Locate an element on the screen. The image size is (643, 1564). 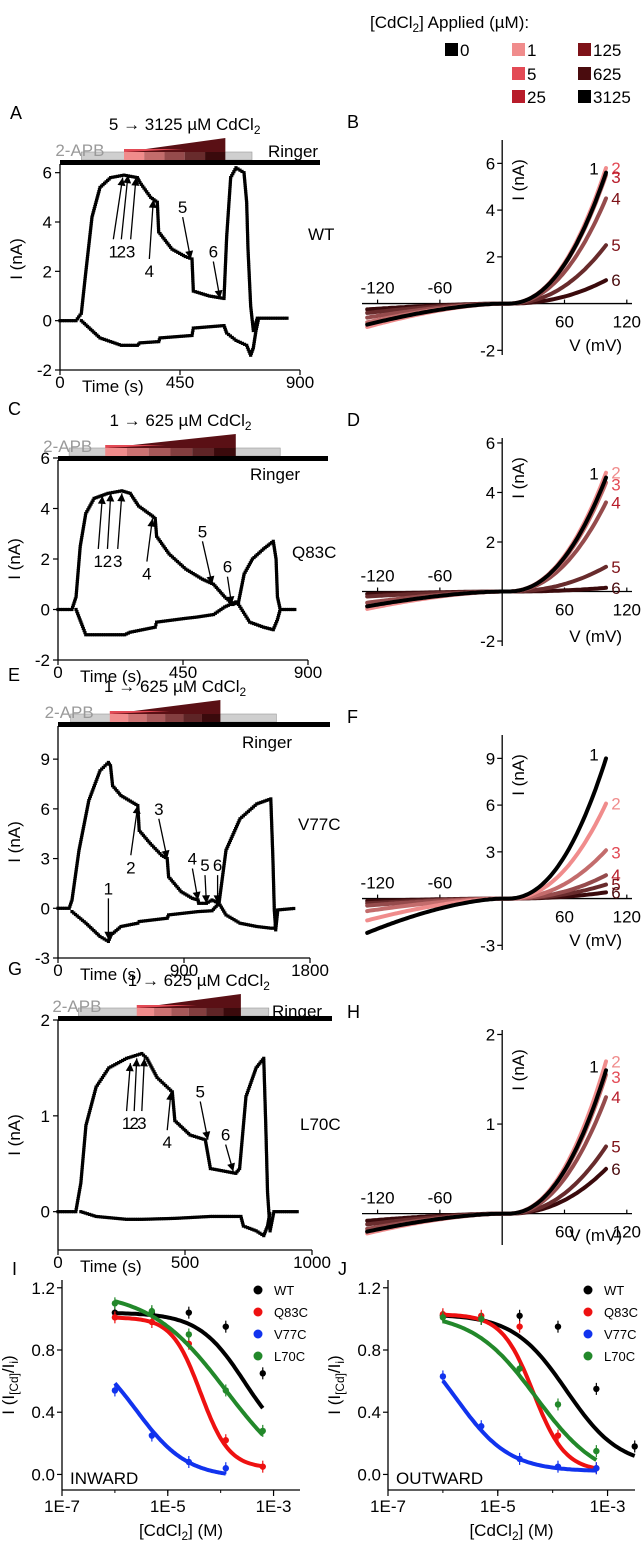
mutant-label: V77C is located at coordinates (319, 824).